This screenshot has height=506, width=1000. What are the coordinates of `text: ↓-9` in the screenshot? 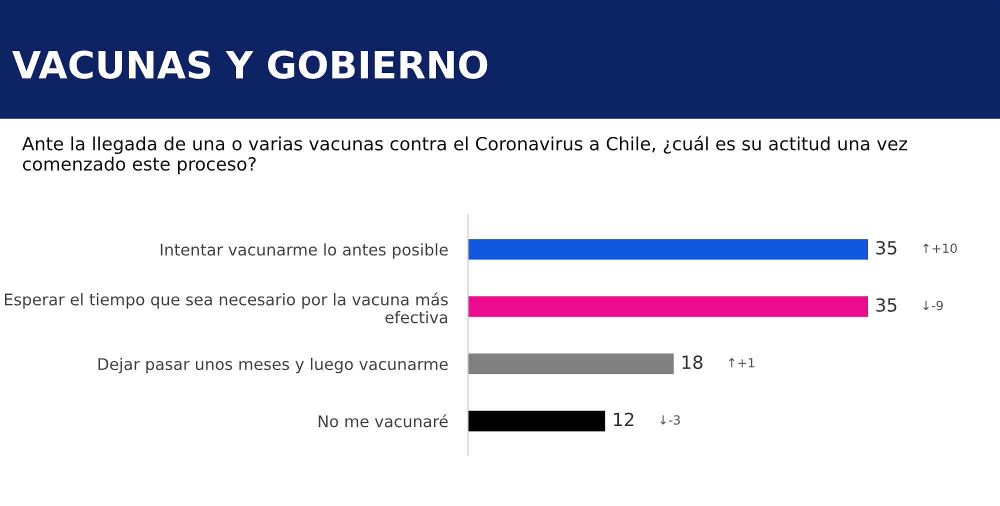 It's located at (933, 305).